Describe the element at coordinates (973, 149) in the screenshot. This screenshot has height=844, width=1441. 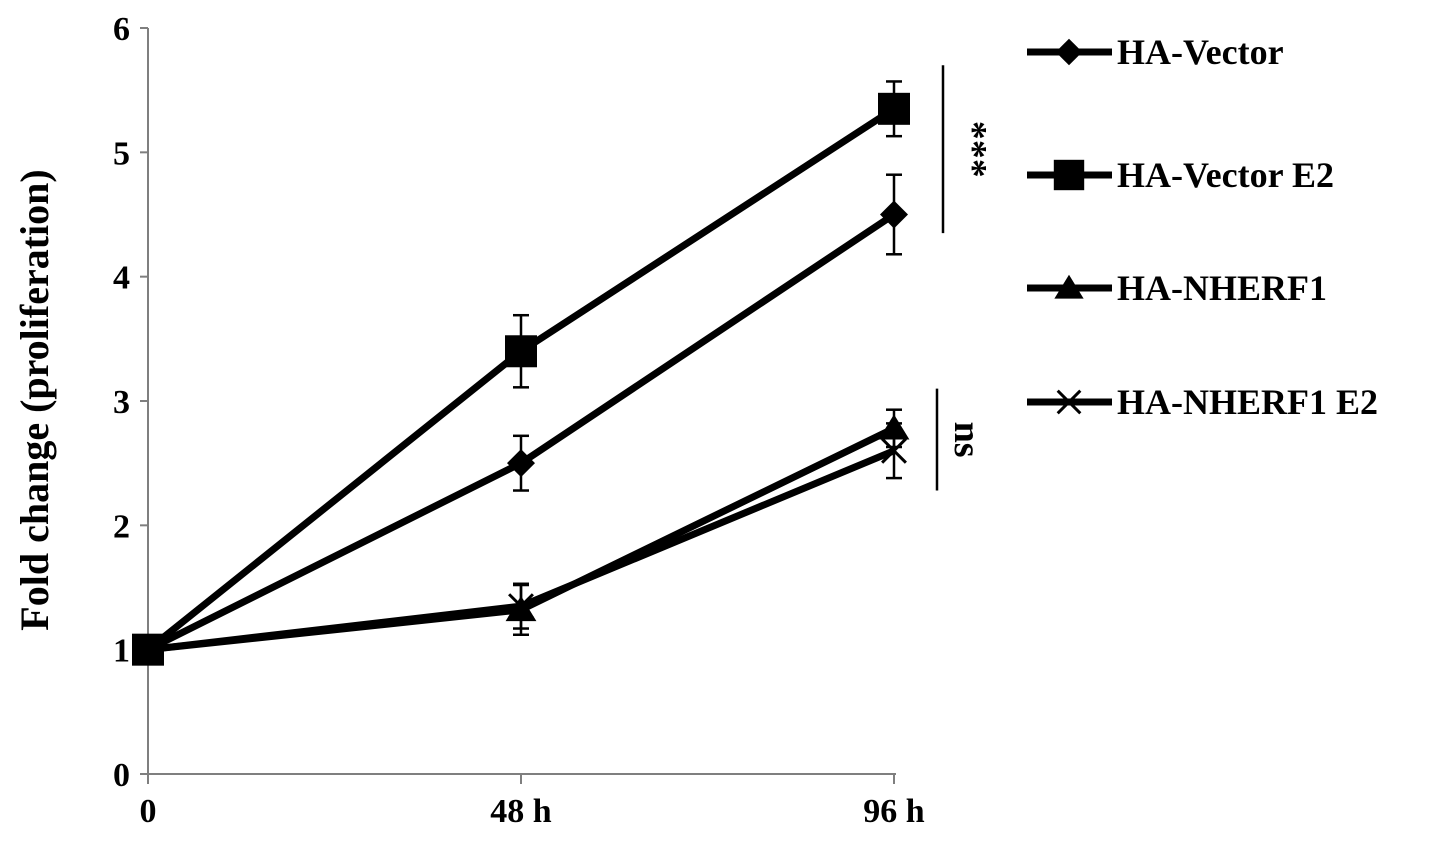
I see `significance-label: ***` at that location.